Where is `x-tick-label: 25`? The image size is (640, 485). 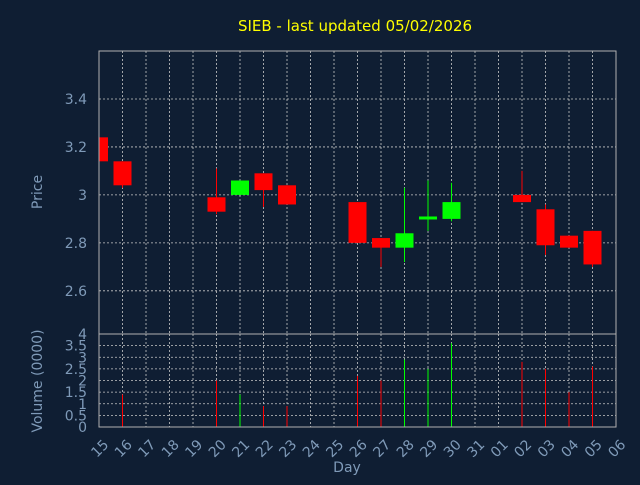
x-tick-label: 25 is located at coordinates (335, 449).